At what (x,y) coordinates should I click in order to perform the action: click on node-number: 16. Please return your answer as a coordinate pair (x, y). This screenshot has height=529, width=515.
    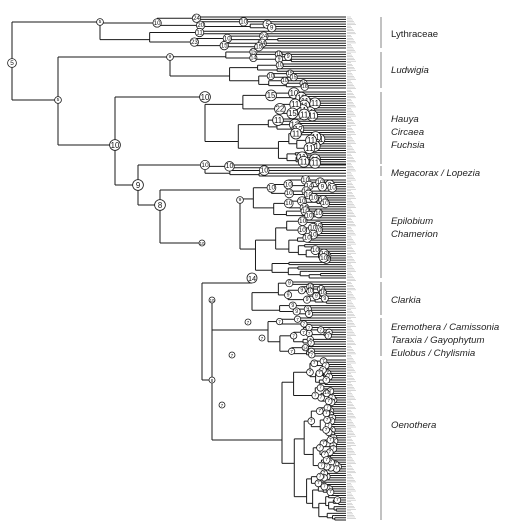
    Looking at the image, I should click on (305, 87).